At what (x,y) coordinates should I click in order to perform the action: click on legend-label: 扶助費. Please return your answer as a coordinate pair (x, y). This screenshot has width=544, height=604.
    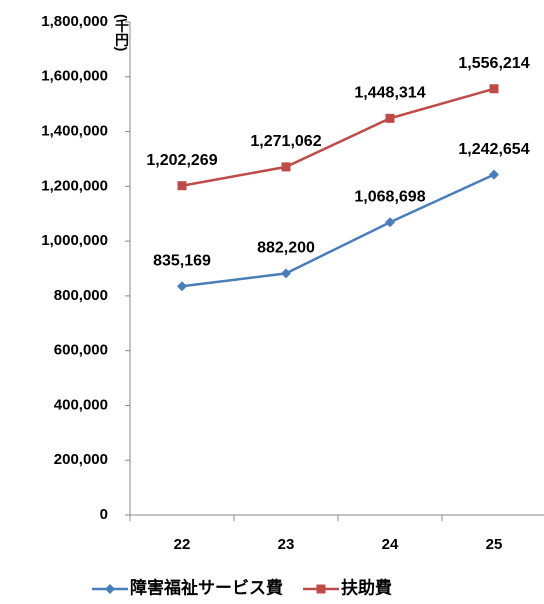
    Looking at the image, I should click on (366, 587).